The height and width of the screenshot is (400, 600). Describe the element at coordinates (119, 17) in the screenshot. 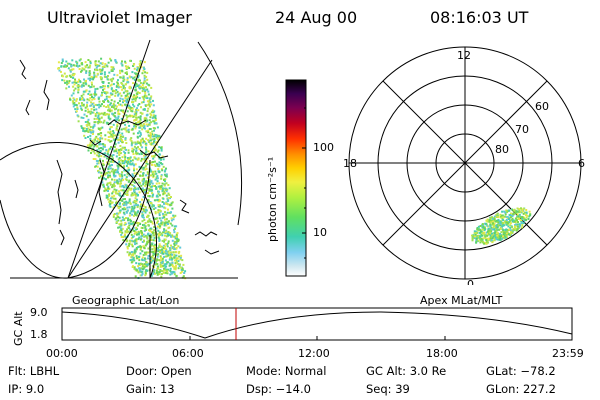

I see `instrument-title: Ultraviolet Imager` at that location.